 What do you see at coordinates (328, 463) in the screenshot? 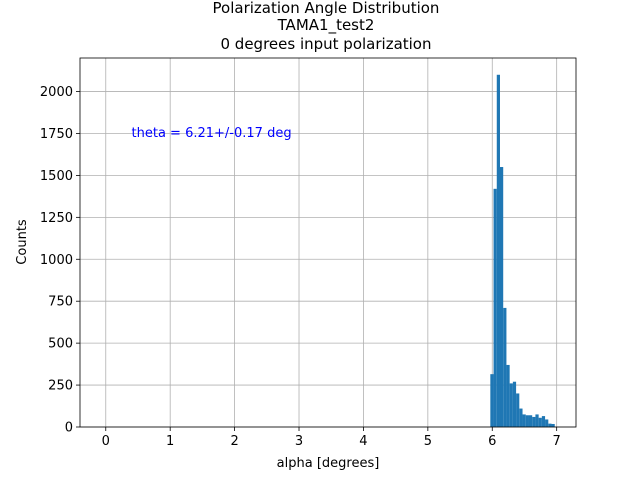
I see `x-axis-label: alpha [degrees]` at bounding box center [328, 463].